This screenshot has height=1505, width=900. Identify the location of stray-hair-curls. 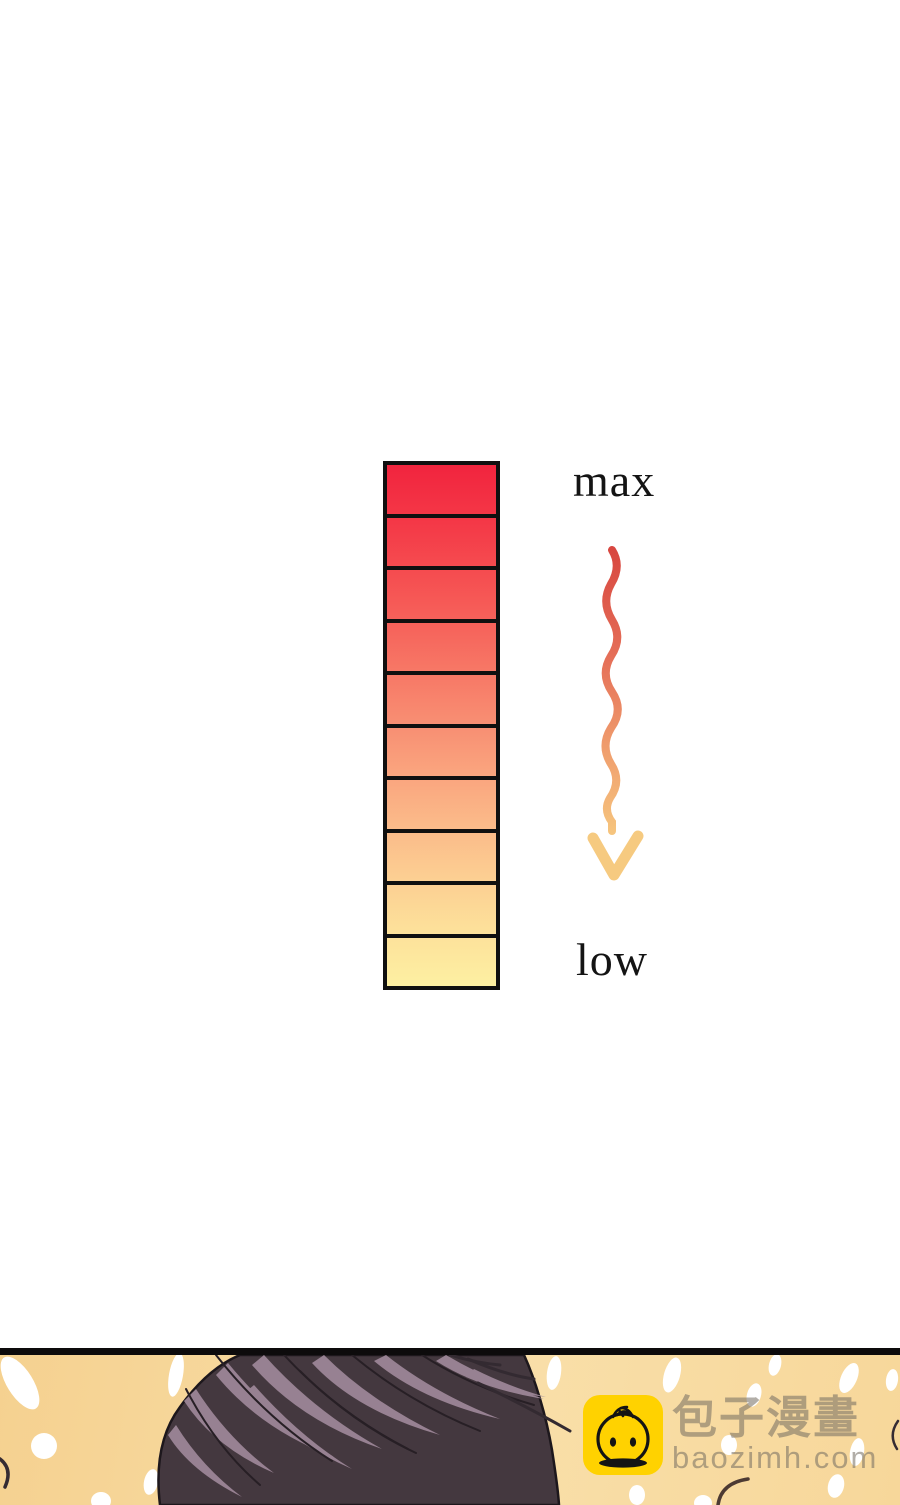
(450, 1462).